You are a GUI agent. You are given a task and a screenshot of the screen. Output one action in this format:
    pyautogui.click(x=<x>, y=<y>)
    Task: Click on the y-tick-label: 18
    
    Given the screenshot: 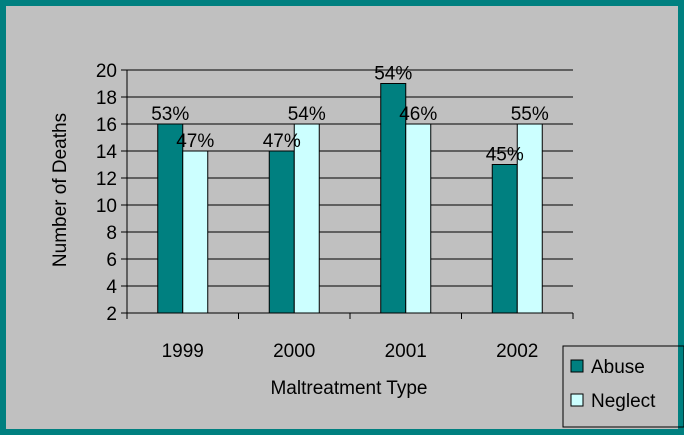 What is the action you would take?
    pyautogui.click(x=106, y=98)
    